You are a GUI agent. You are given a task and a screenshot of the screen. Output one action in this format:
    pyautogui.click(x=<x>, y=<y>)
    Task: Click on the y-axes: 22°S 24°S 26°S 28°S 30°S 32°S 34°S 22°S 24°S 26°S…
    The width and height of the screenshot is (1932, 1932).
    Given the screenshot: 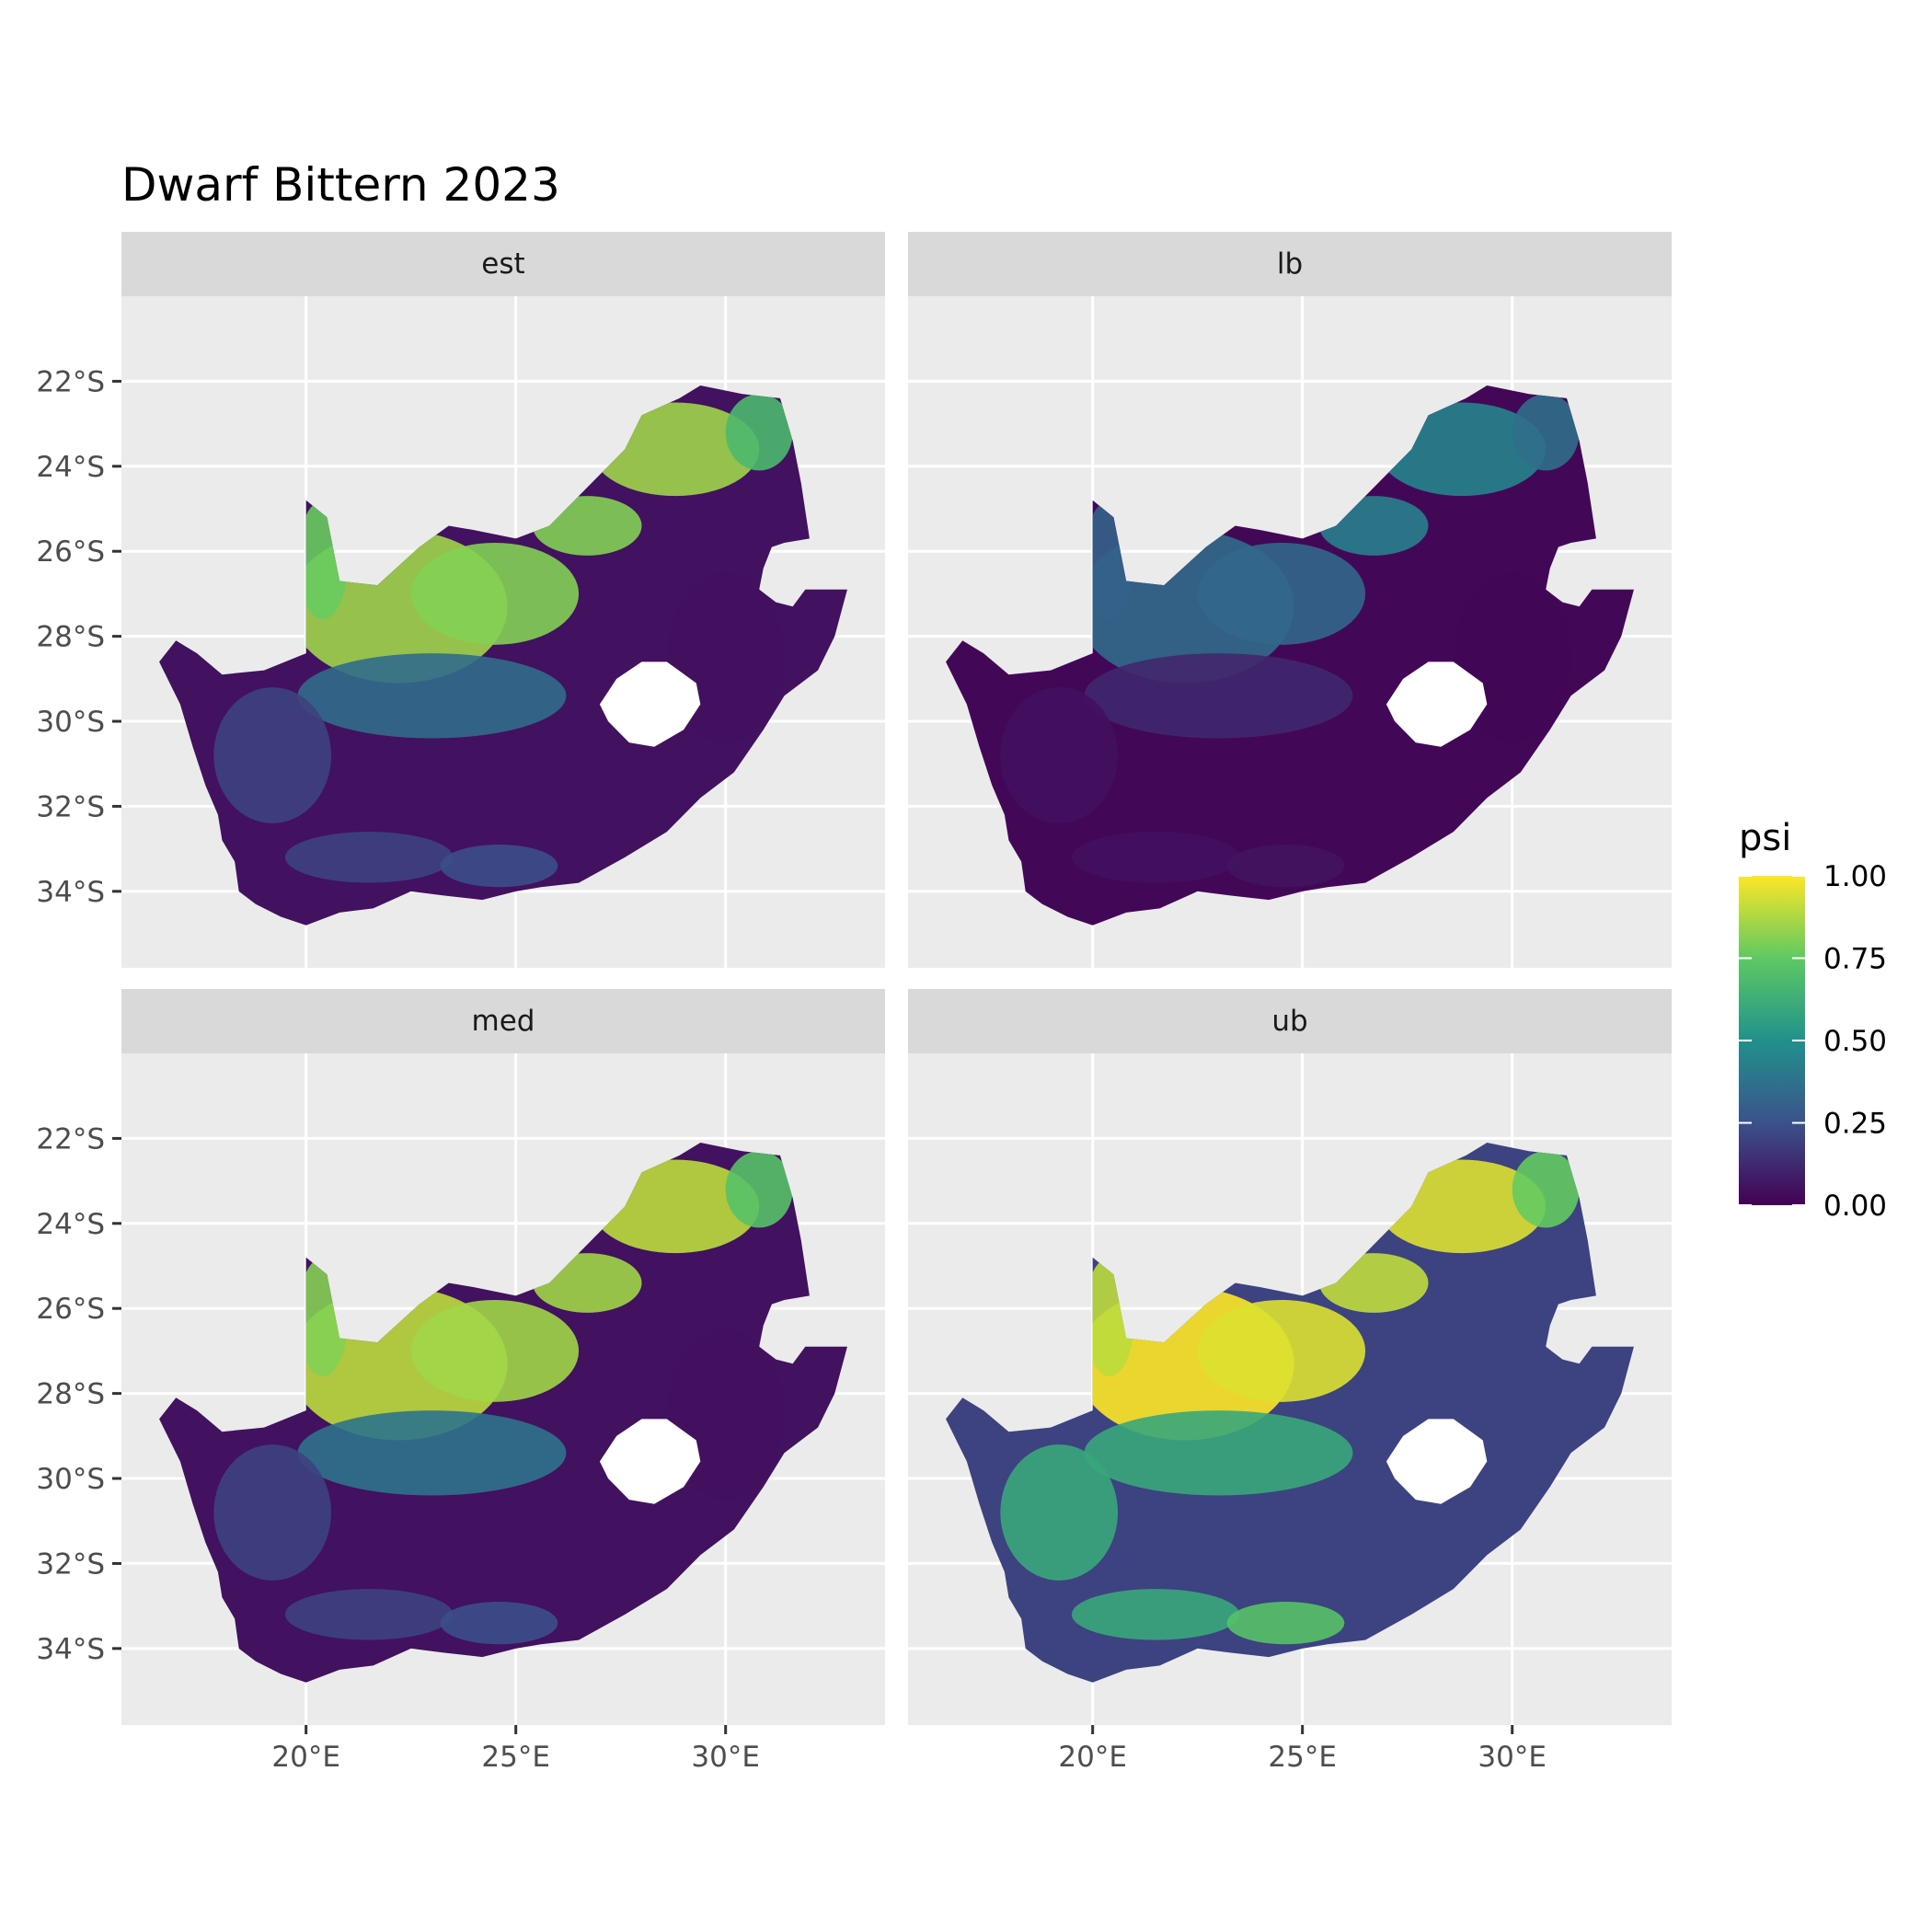 What is the action you would take?
    pyautogui.click(x=78, y=1016)
    